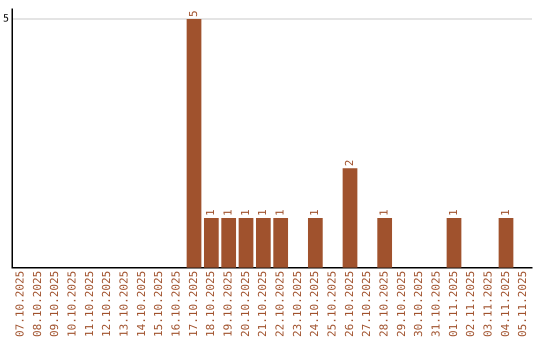 This screenshot has height=340, width=540. What do you see at coordinates (55, 304) in the screenshot?
I see `x-tick-label: 09.10.2025` at bounding box center [55, 304].